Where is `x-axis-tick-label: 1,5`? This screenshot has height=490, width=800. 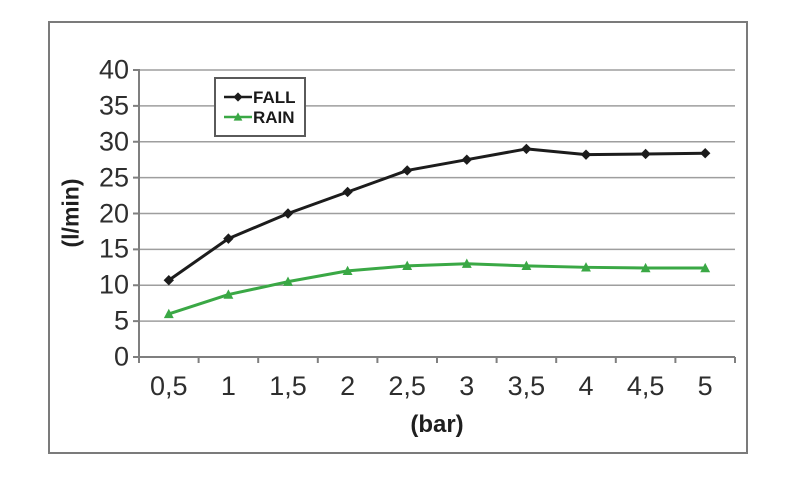 x-axis-tick-label: 1,5 is located at coordinates (288, 386).